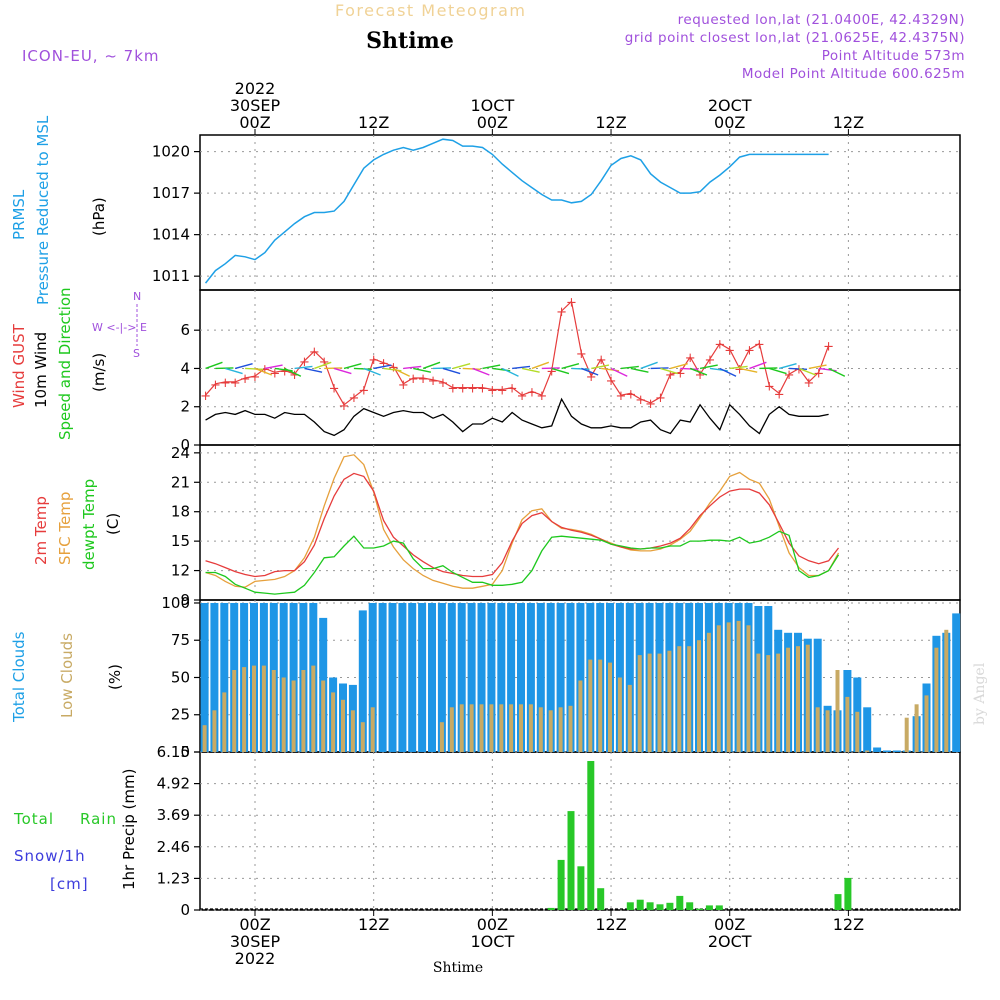 This screenshot has width=1000, height=1000. I want to click on compass-we: W <-|-> E, so click(119, 327).